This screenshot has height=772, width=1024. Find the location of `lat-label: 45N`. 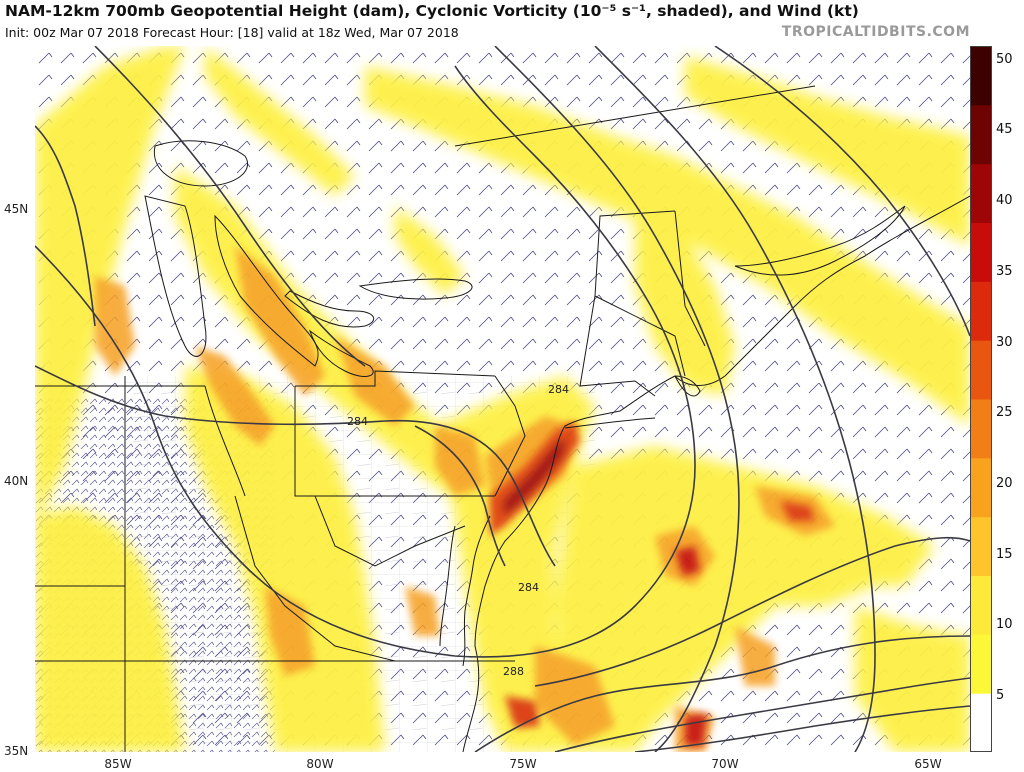

lat-label: 45N is located at coordinates (16, 209).